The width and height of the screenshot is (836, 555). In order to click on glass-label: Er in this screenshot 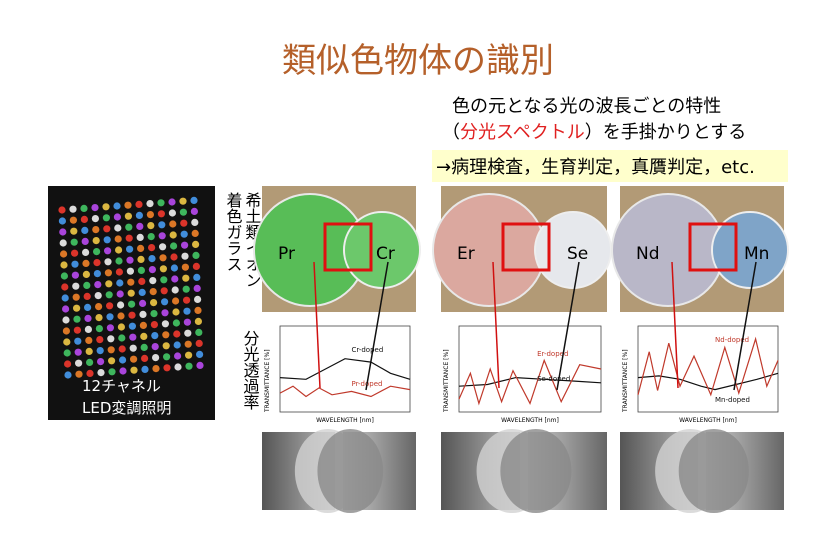, I will do `click(466, 254)`.